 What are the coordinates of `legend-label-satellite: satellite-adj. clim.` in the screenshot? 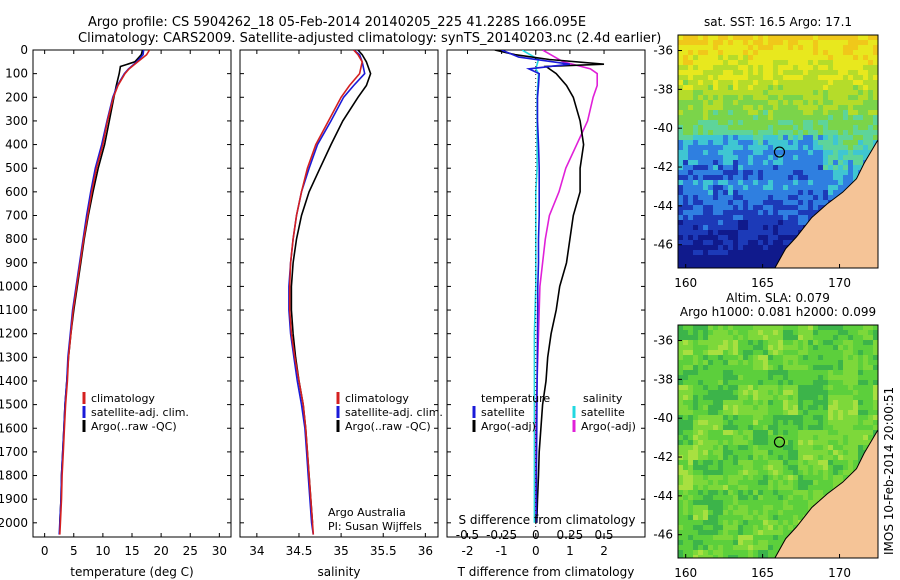 It's located at (394, 412).